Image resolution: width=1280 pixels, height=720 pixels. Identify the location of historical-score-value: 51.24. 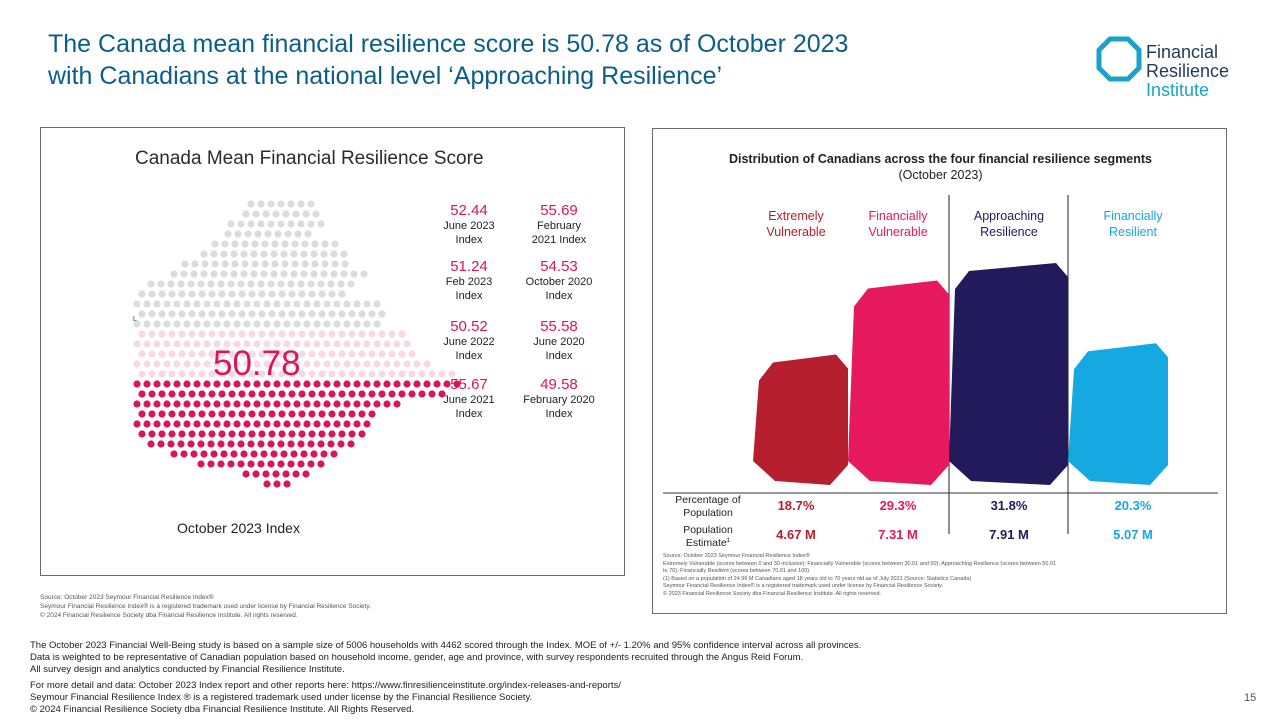
(469, 266).